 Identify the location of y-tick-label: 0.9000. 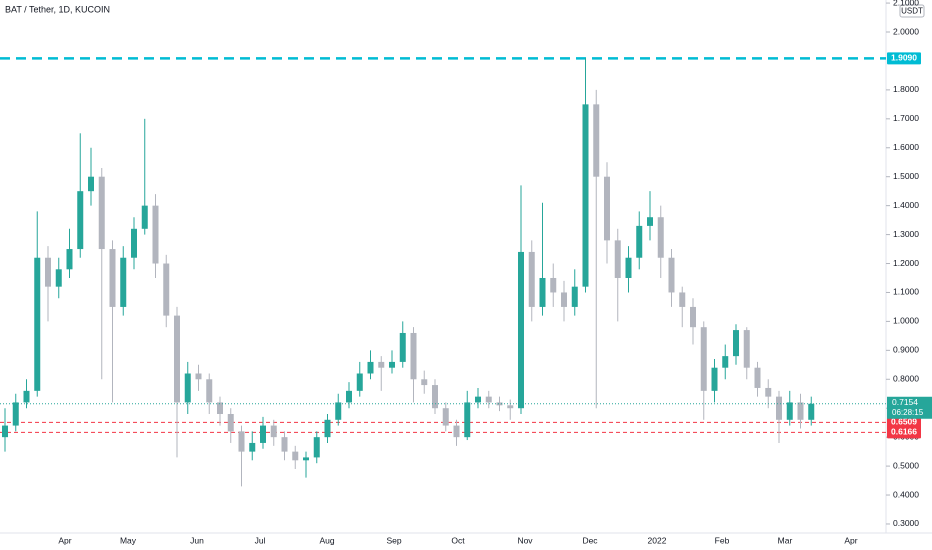
(906, 350).